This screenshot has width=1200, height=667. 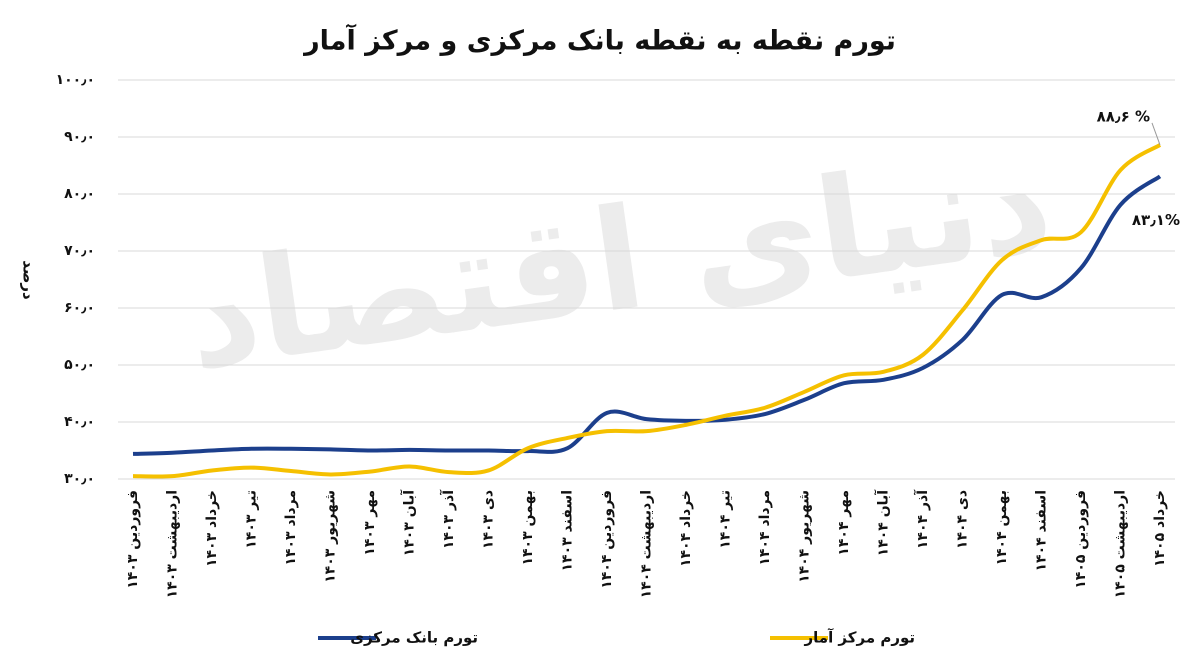 What do you see at coordinates (1002, 528) in the screenshot?
I see `x-tick-label: بهمن ۱۴۰۴` at bounding box center [1002, 528].